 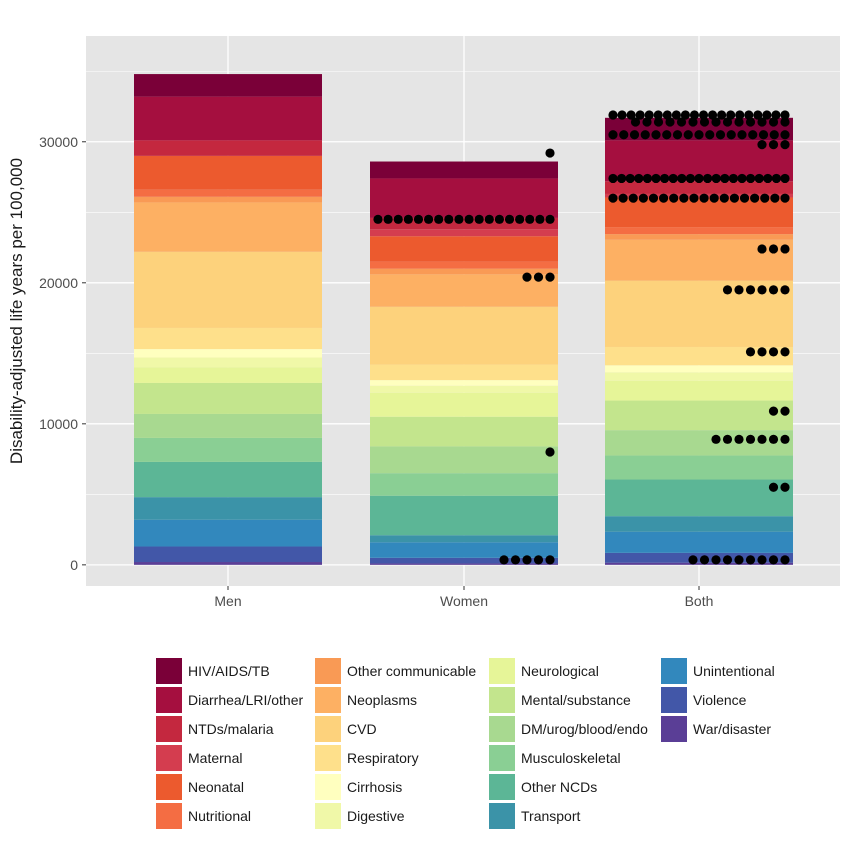 What do you see at coordinates (551, 815) in the screenshot?
I see `legend-label: Transport` at bounding box center [551, 815].